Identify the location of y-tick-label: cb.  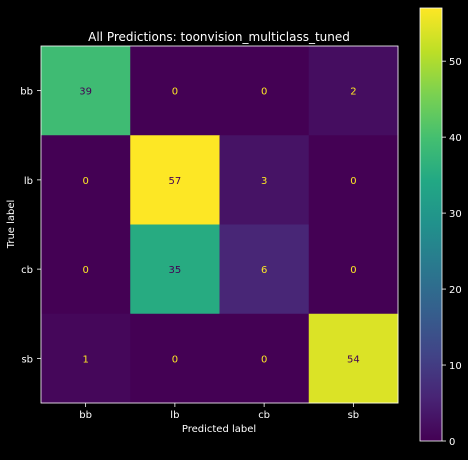
(27, 270).